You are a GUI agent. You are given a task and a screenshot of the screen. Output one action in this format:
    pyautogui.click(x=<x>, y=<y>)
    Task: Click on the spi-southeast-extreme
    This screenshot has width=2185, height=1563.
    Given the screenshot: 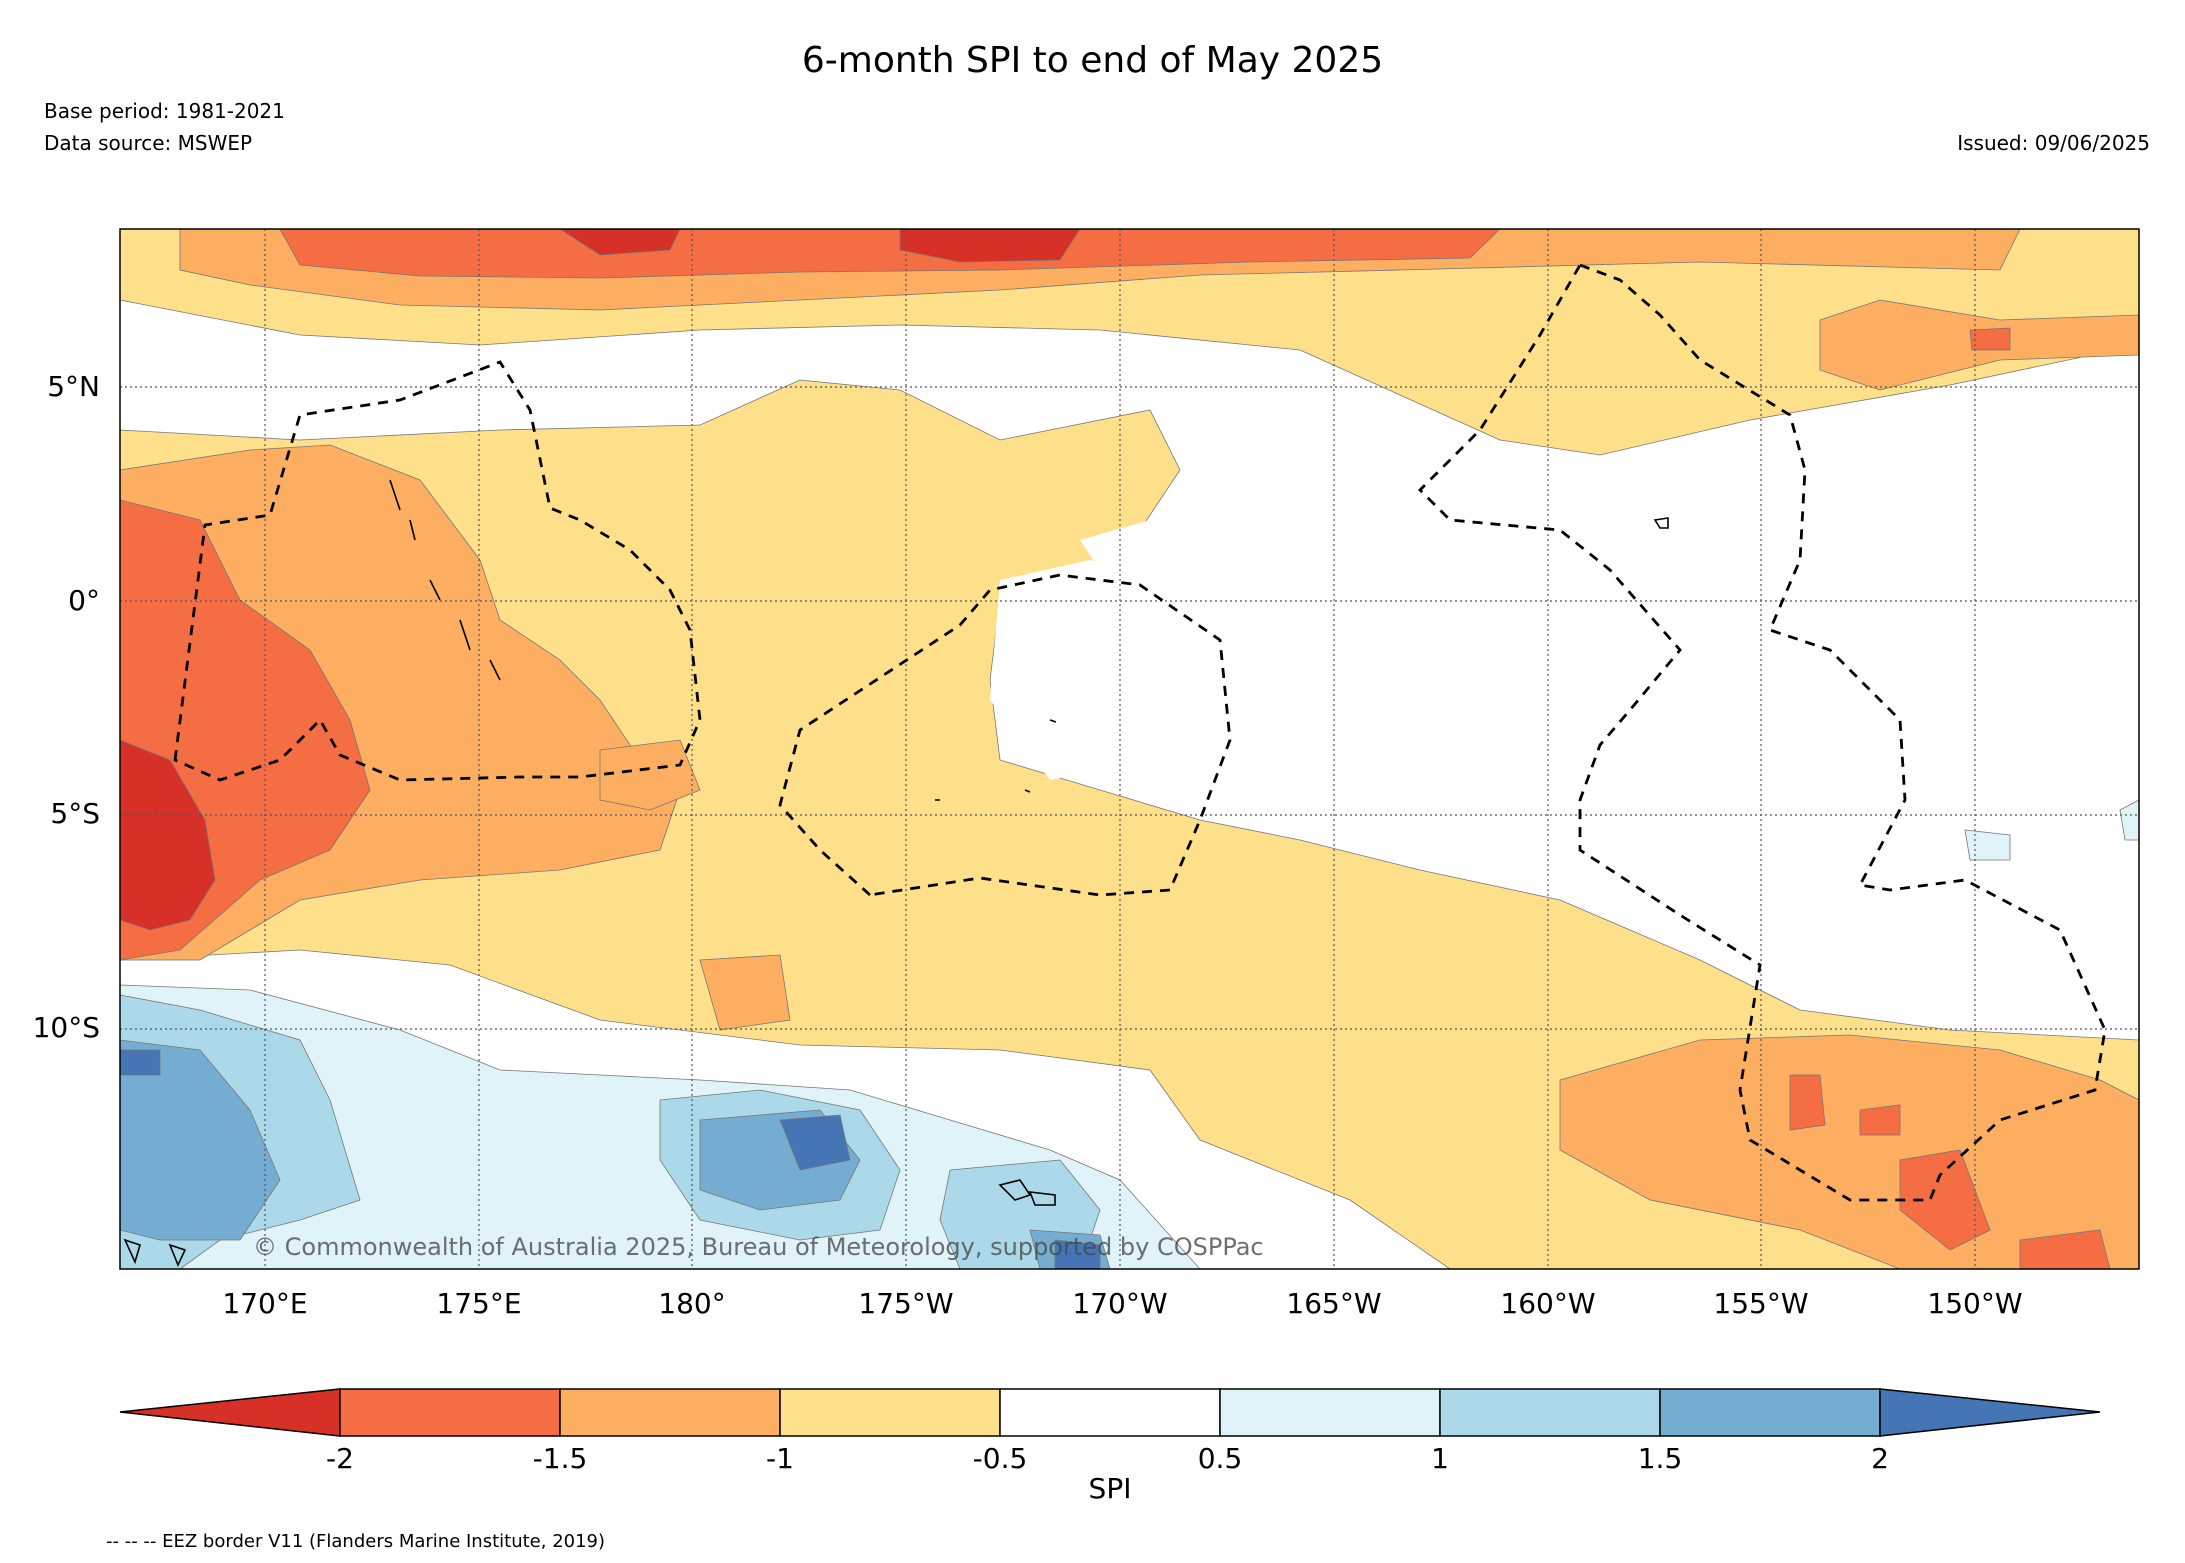 What is the action you would take?
    pyautogui.click(x=1950, y=1171)
    